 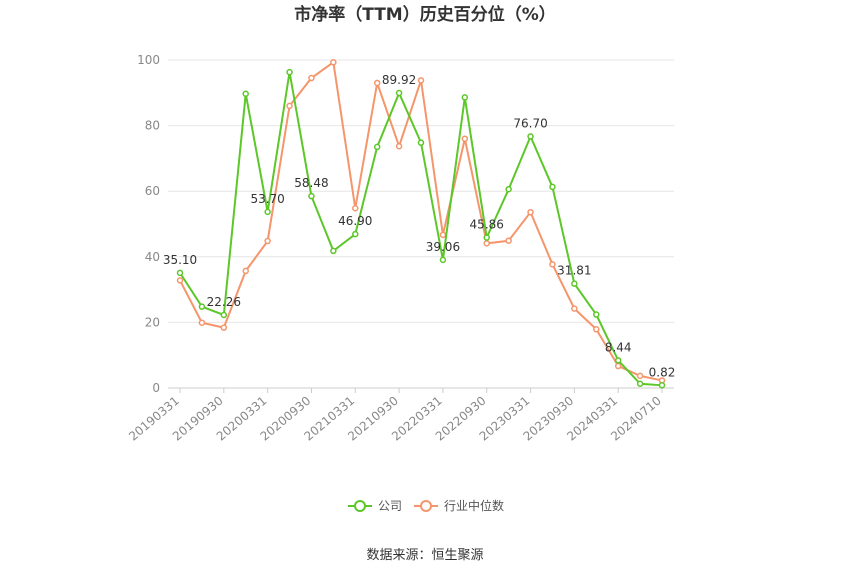 What do you see at coordinates (474, 505) in the screenshot?
I see `legend-label: 行业中位数` at bounding box center [474, 505].